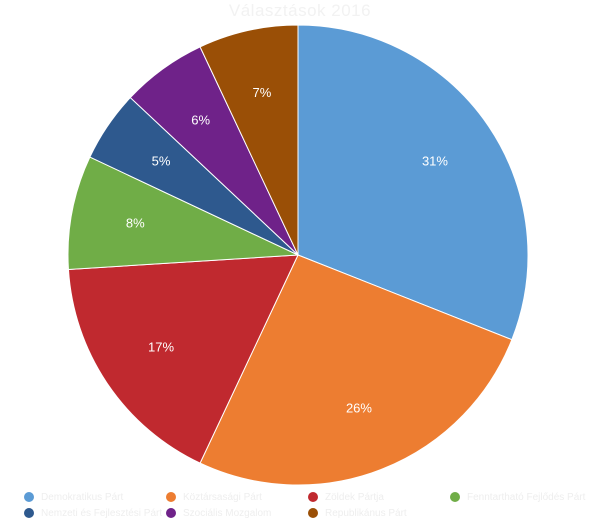 The image size is (600, 521). What do you see at coordinates (354, 497) in the screenshot?
I see `legend-label-2: Zöldek Pártja` at bounding box center [354, 497].